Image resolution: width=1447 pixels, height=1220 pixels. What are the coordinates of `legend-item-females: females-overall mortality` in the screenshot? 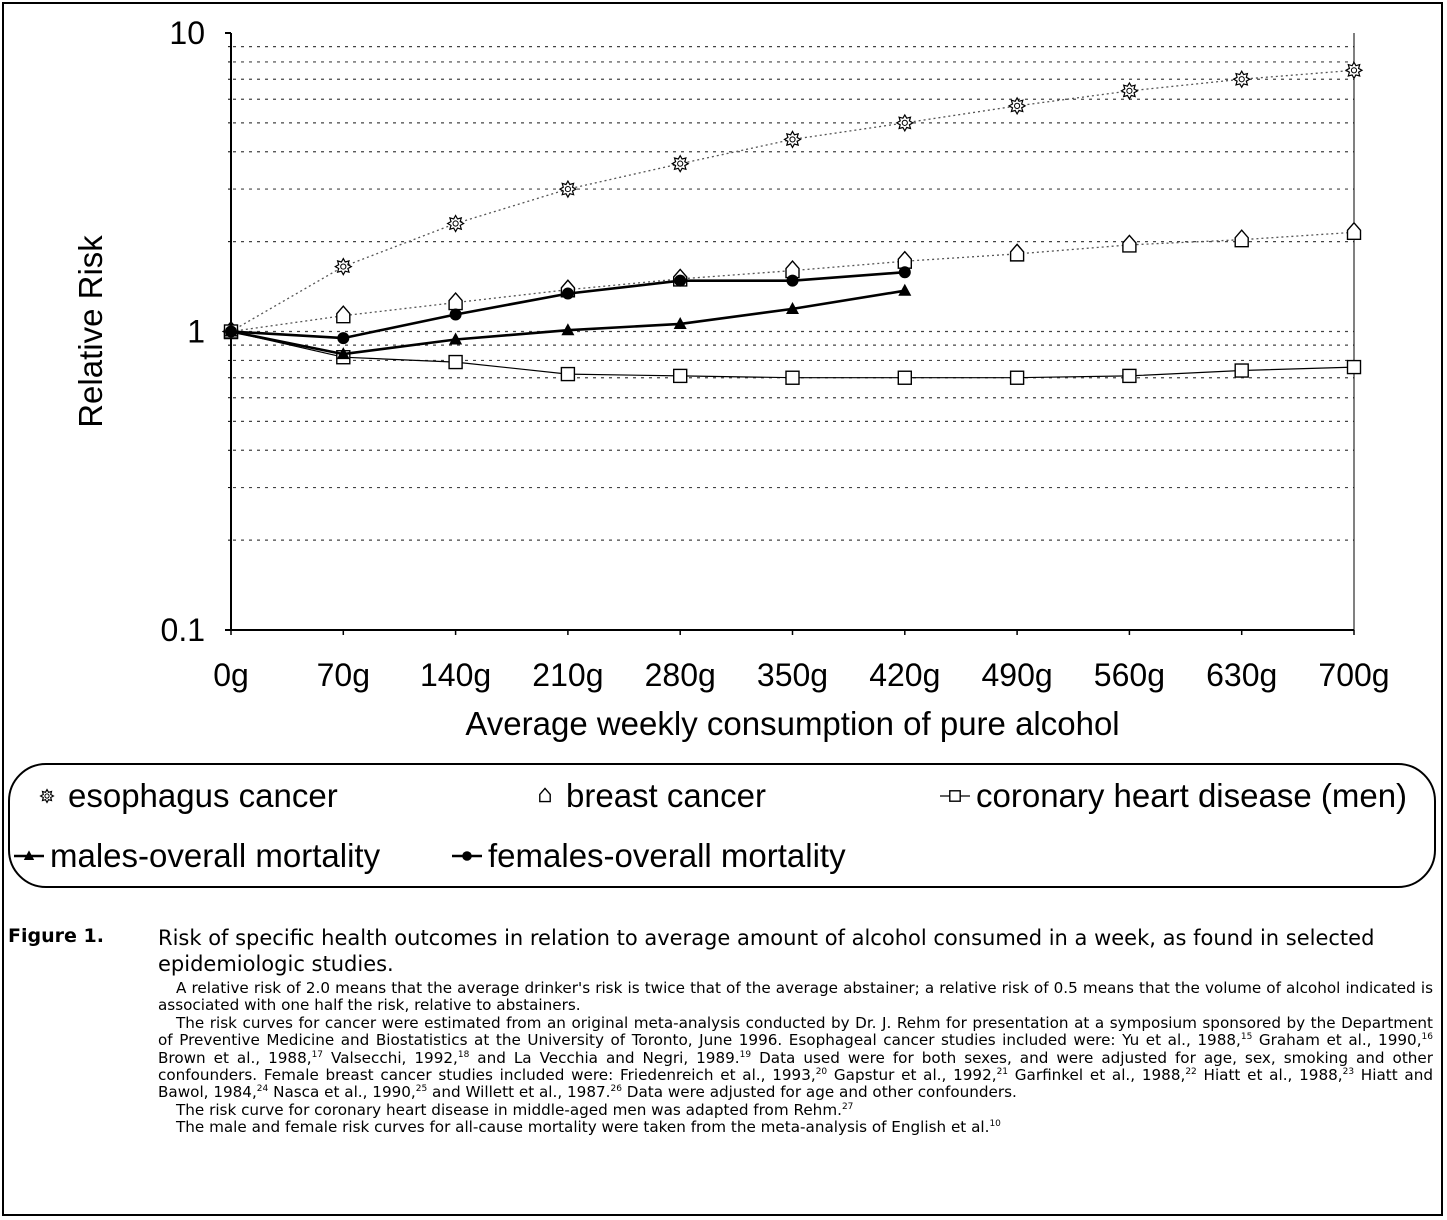 It's located at (648, 856).